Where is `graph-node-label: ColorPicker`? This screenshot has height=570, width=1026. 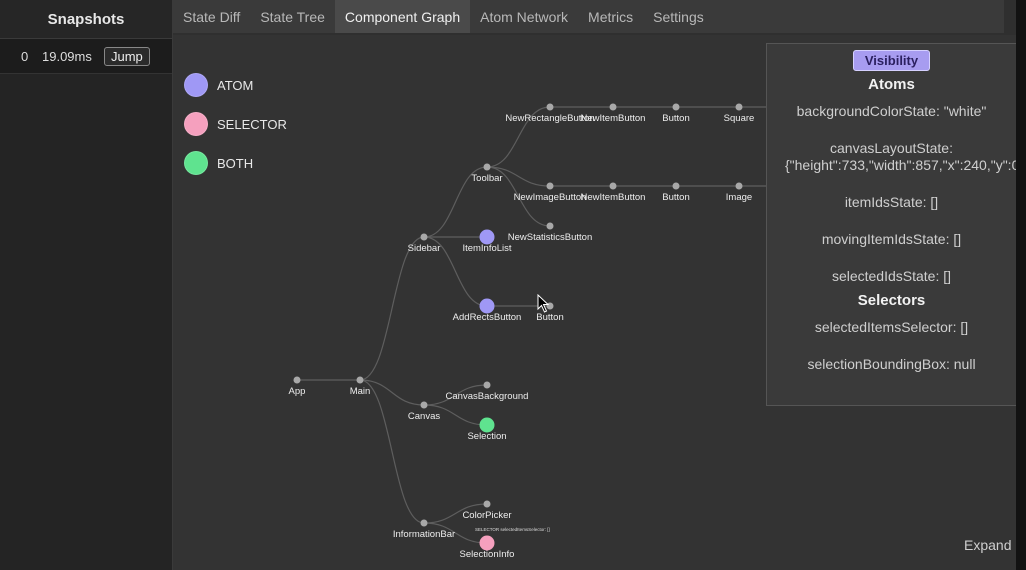 graph-node-label: ColorPicker is located at coordinates (486, 515).